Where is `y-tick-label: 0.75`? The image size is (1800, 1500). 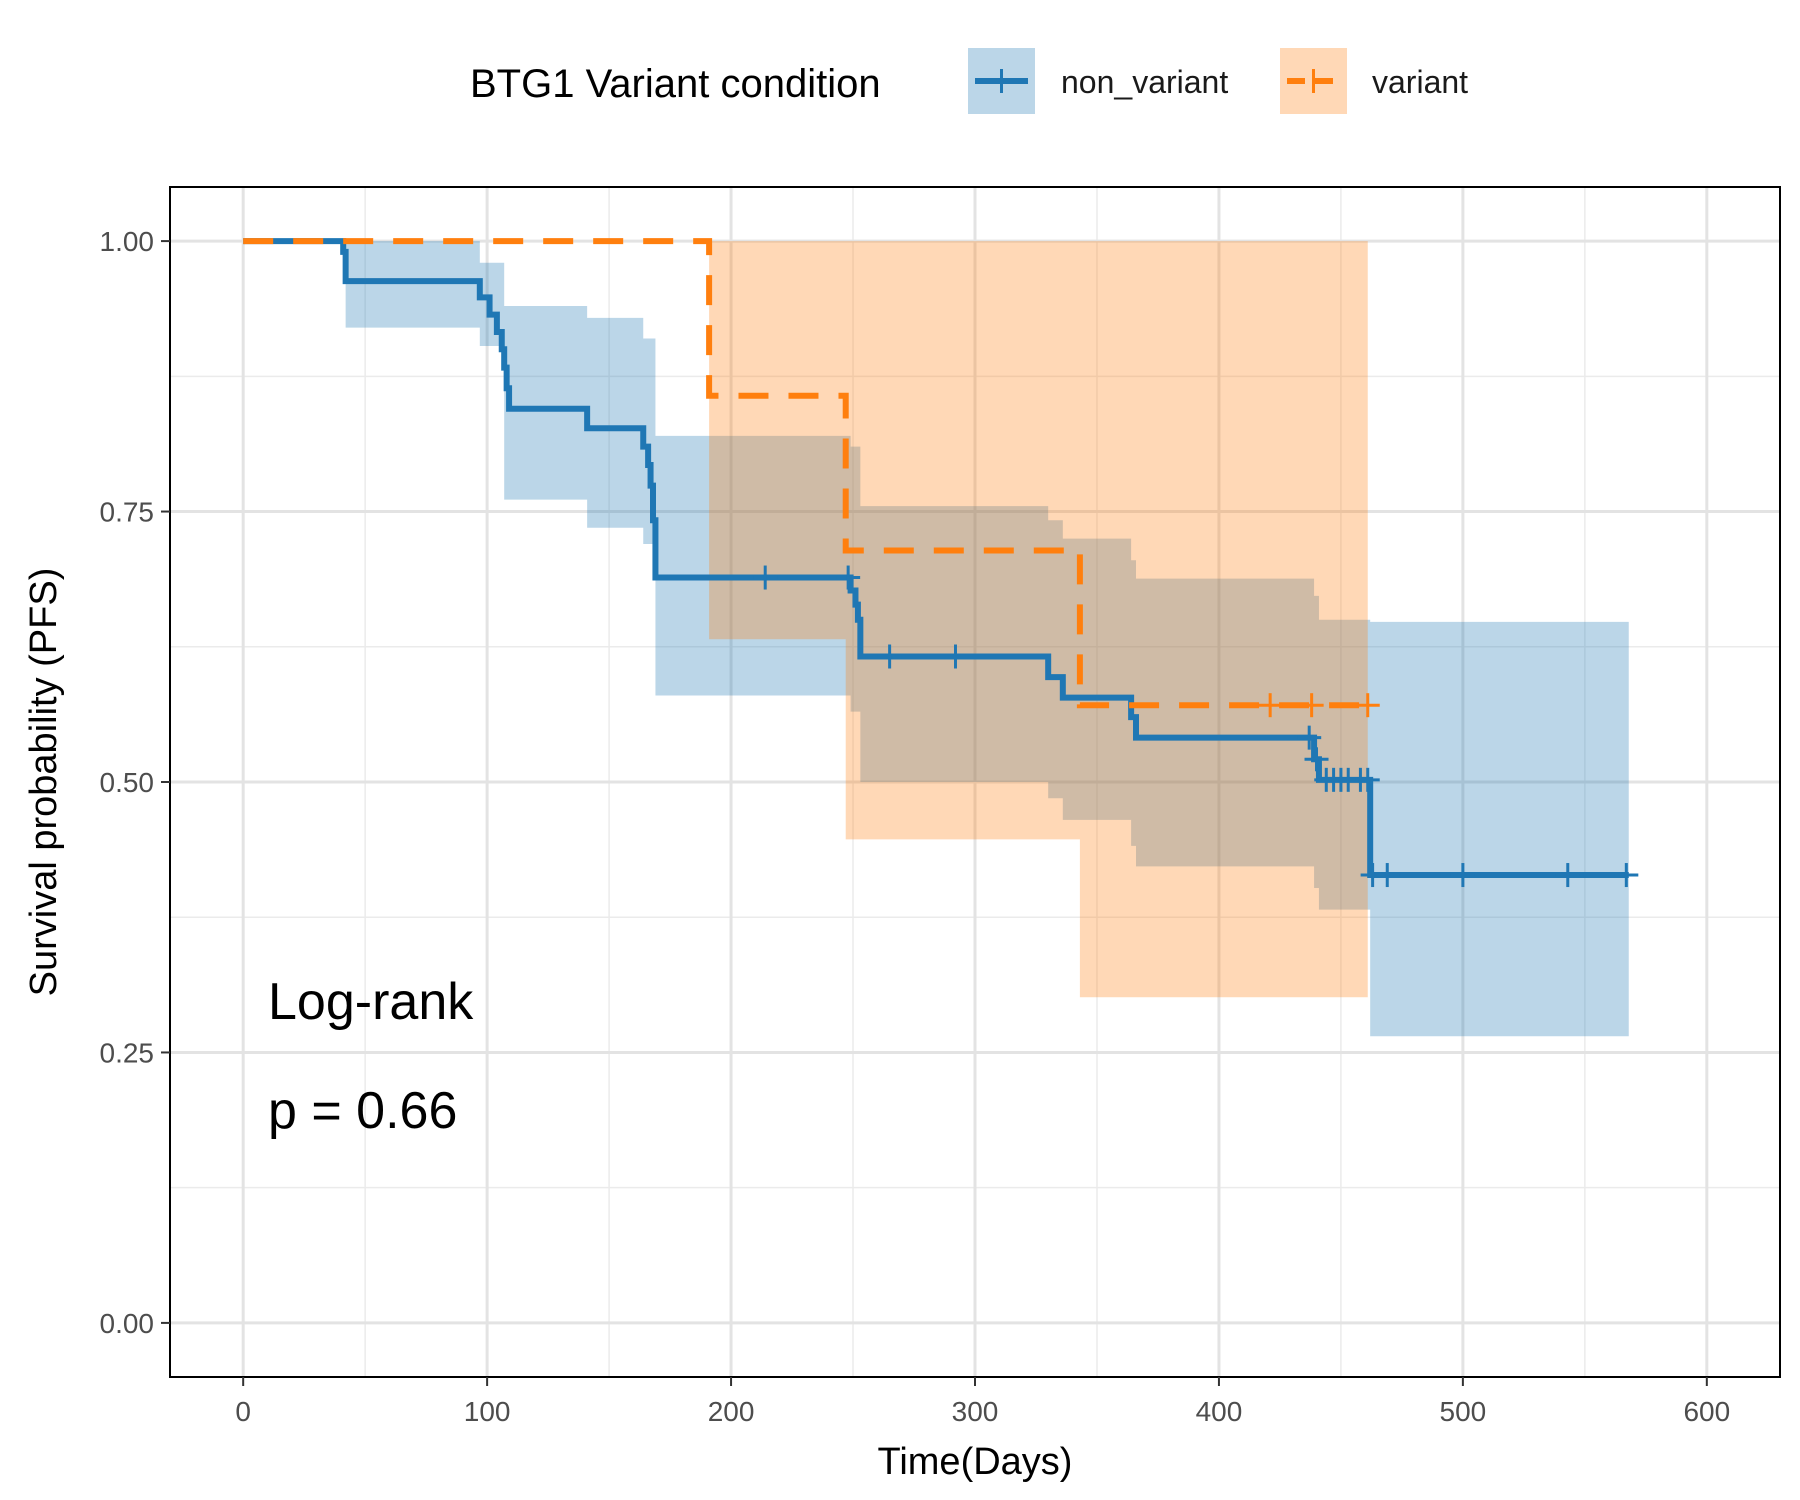 y-tick-label: 0.75 is located at coordinates (127, 512).